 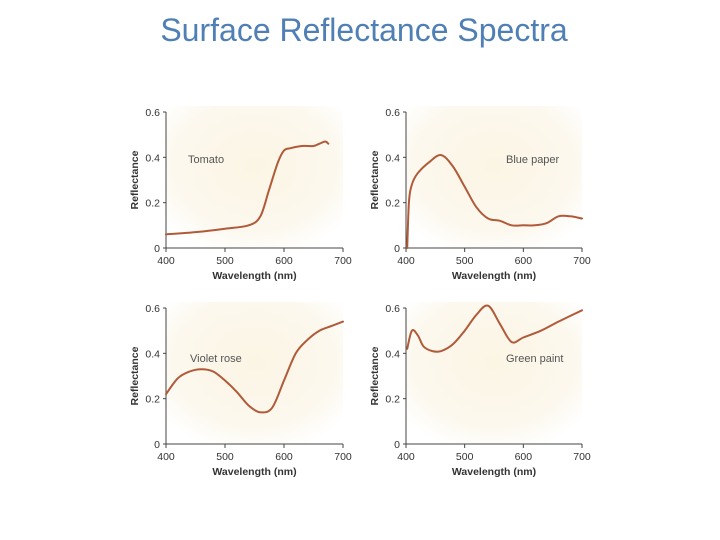 What do you see at coordinates (364, 30) in the screenshot?
I see `slide-title: Surface Reflectance Spectra` at bounding box center [364, 30].